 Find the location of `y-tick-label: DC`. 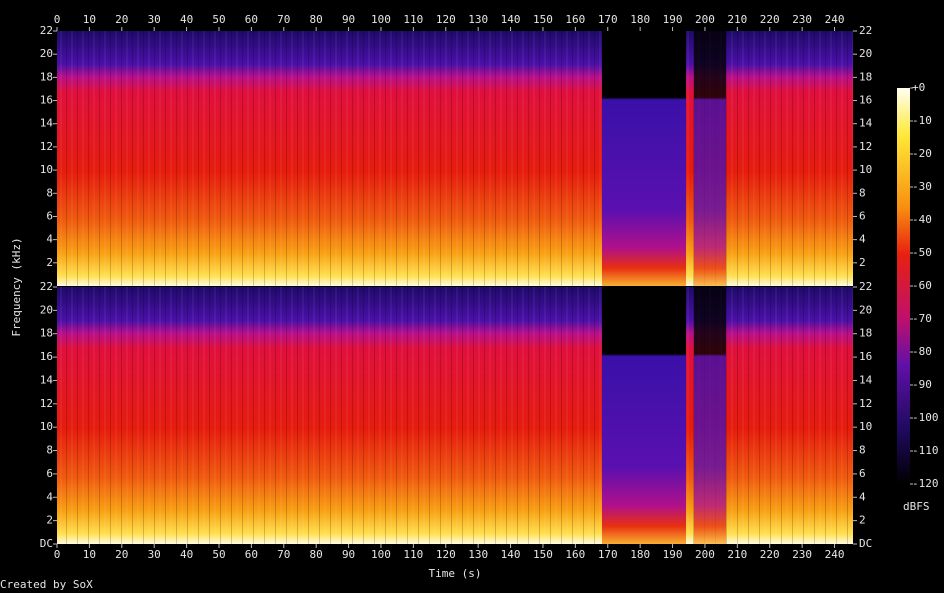

y-tick-label: DC is located at coordinates (865, 543).